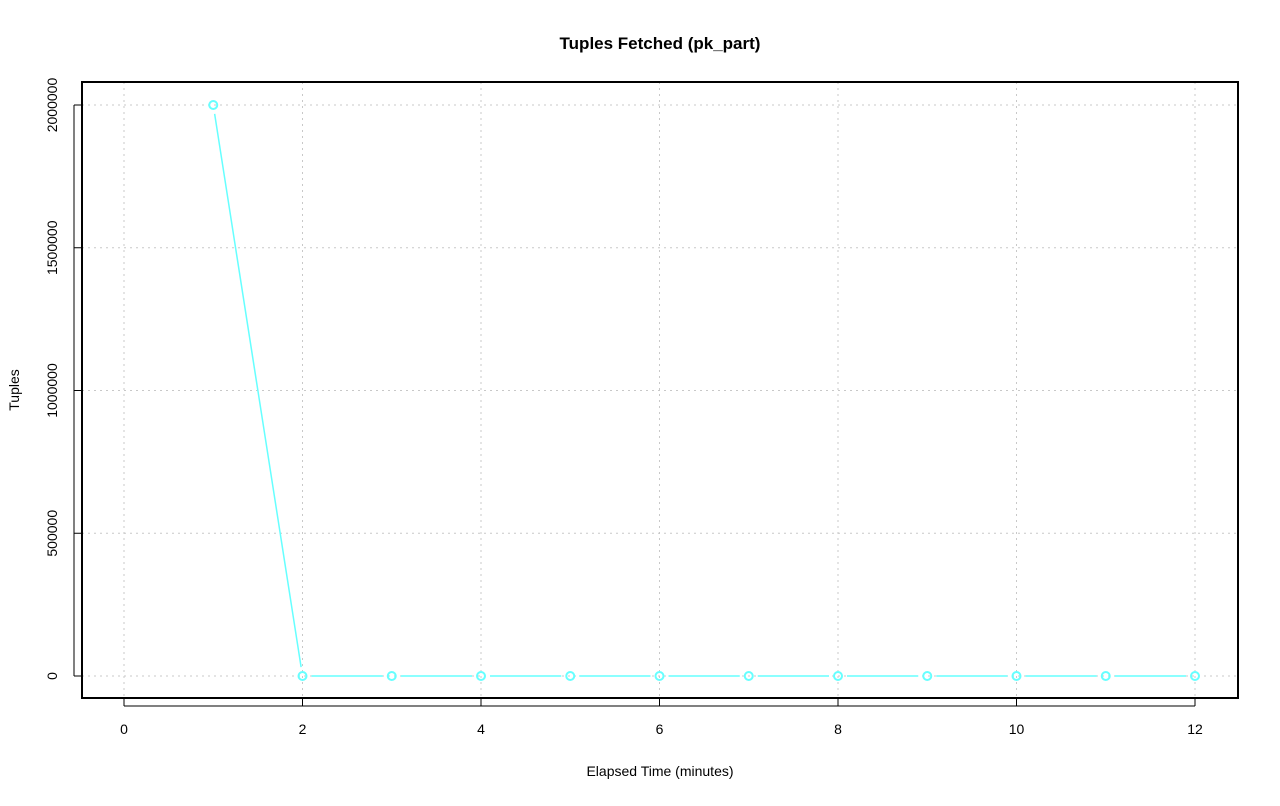  Describe the element at coordinates (660, 729) in the screenshot. I see `x-tick-label: 6` at that location.